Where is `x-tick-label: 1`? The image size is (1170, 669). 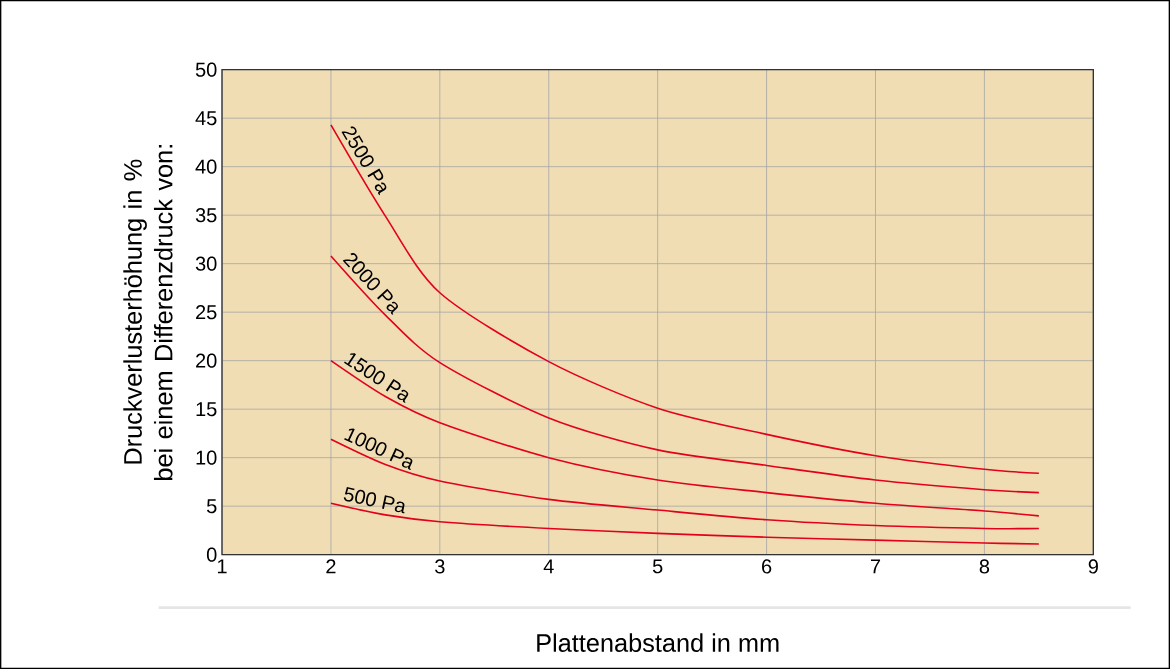 x-tick-label: 1 is located at coordinates (222, 566).